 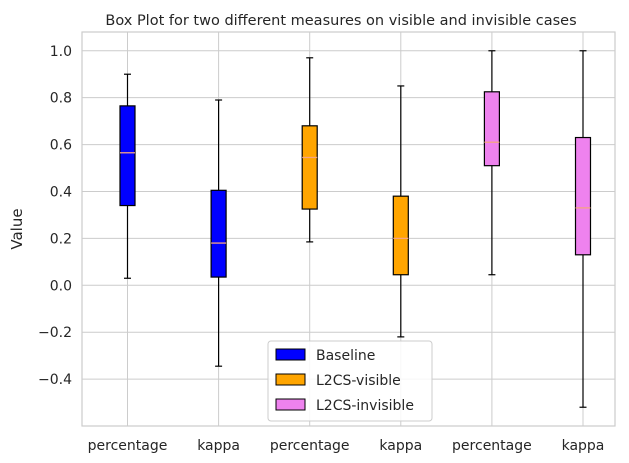 I want to click on box-l2cs-visible-kappa, so click(x=400, y=235).